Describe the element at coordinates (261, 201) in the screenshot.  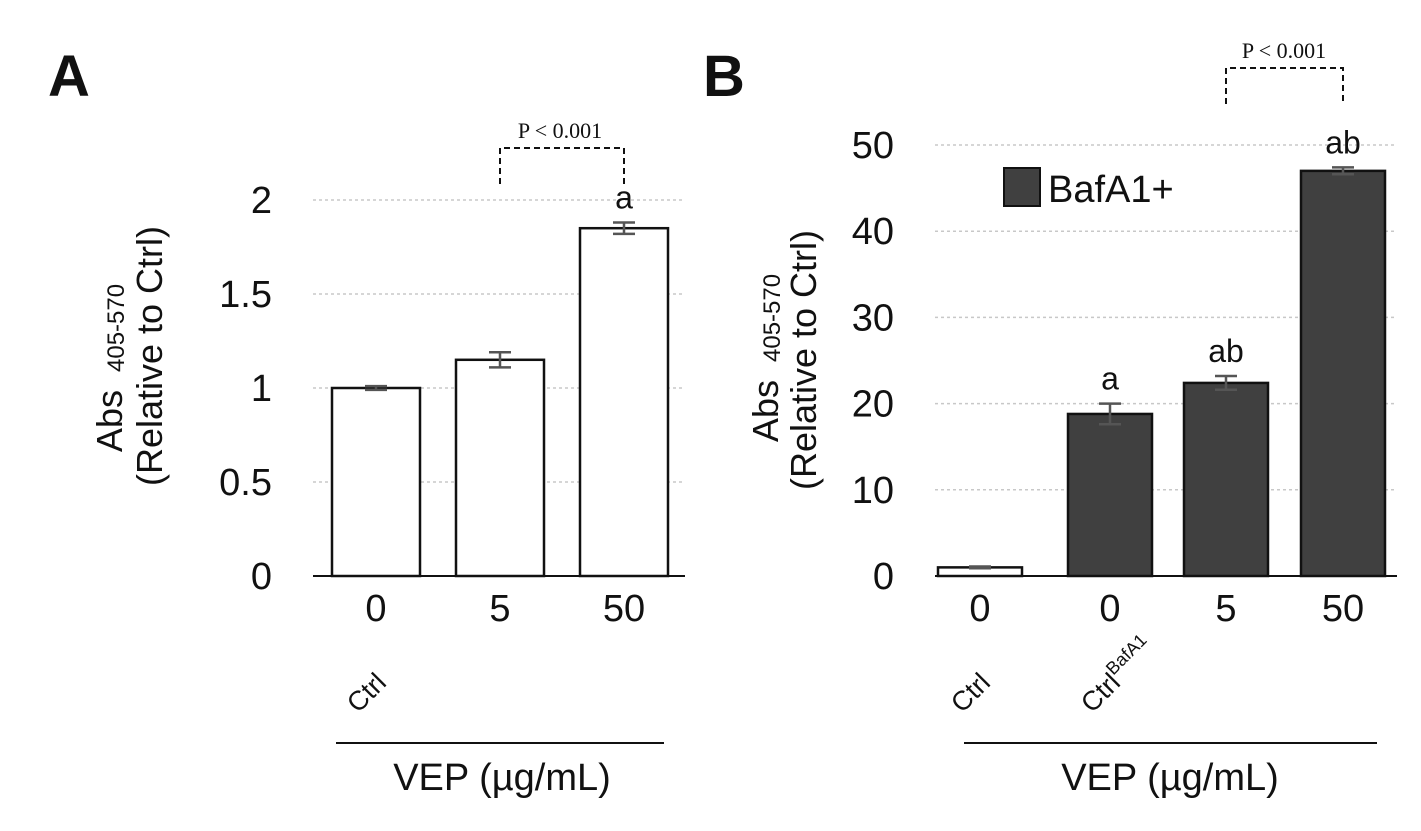
I see `panel-a-y-tick-label: 2` at that location.